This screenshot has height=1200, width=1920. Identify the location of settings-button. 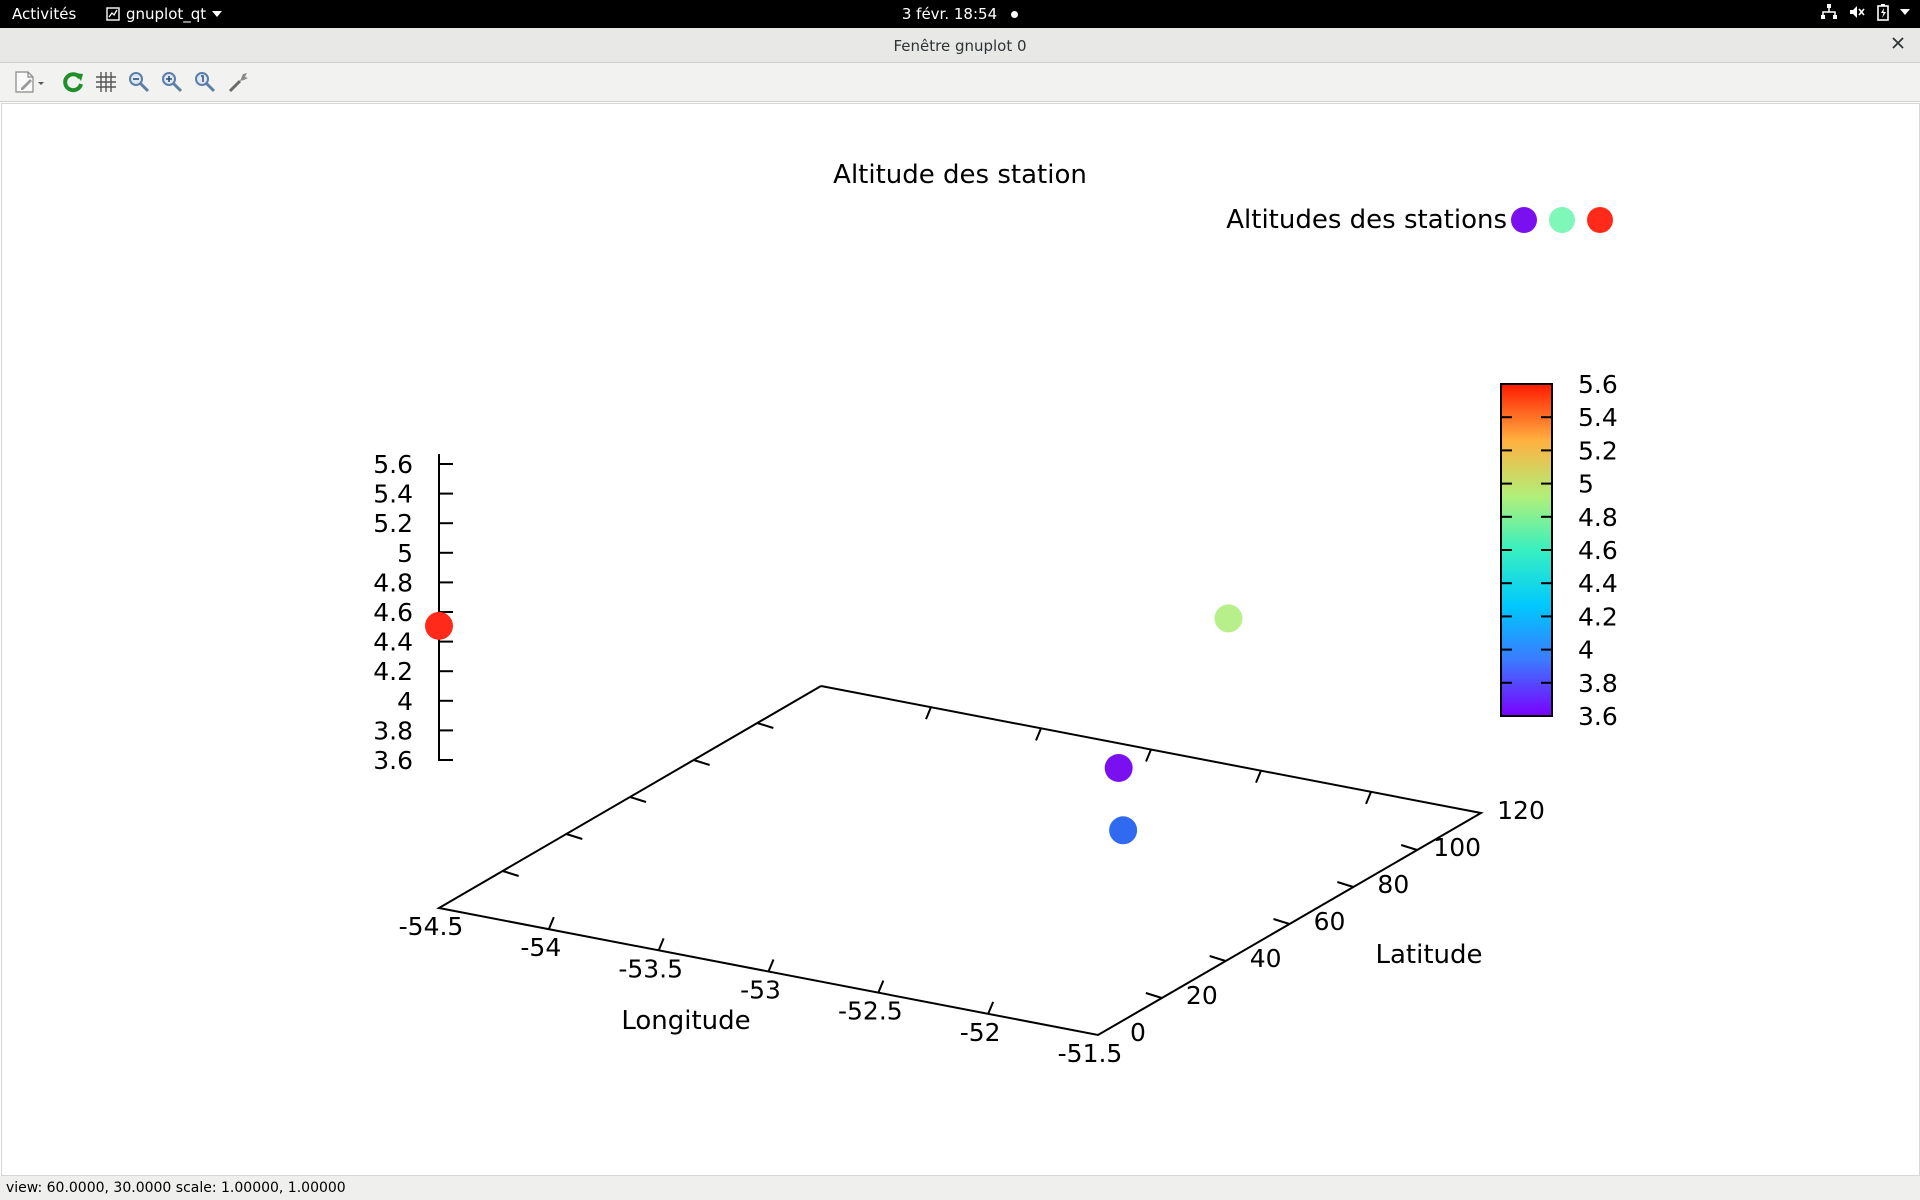
(238, 82).